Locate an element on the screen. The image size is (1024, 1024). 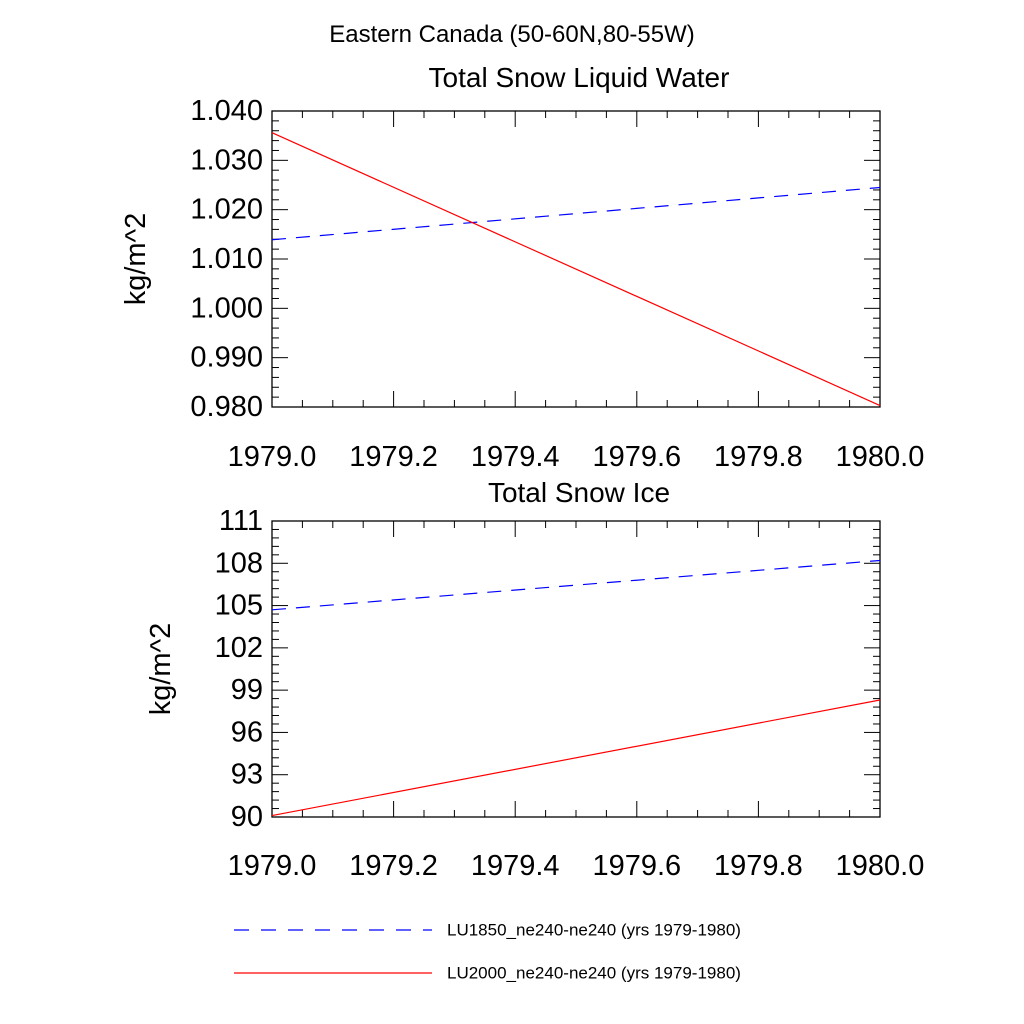
chart-title: Total Snow Ice is located at coordinates (579, 492).